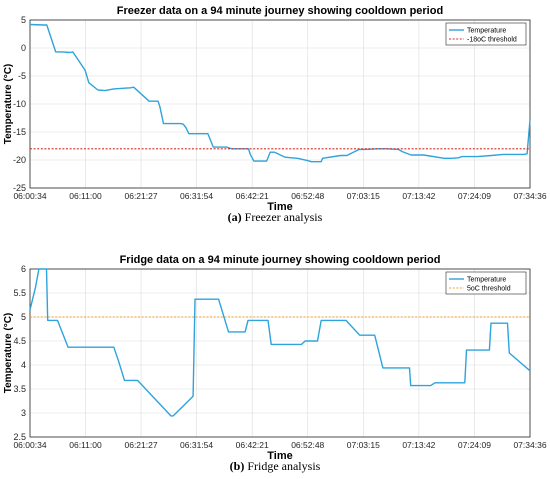 This screenshot has height=479, width=550. What do you see at coordinates (19, 293) in the screenshot?
I see `y-tick-label: 5.5` at bounding box center [19, 293].